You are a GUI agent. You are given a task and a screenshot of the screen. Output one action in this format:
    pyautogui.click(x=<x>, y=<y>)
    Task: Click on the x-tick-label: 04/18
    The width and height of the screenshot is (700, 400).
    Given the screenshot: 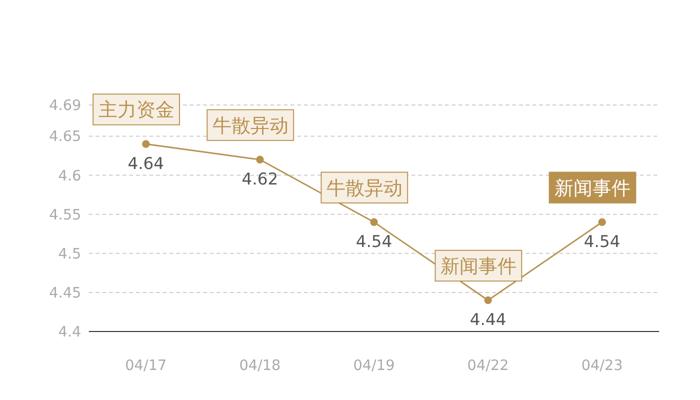 What is the action you would take?
    pyautogui.click(x=260, y=366)
    